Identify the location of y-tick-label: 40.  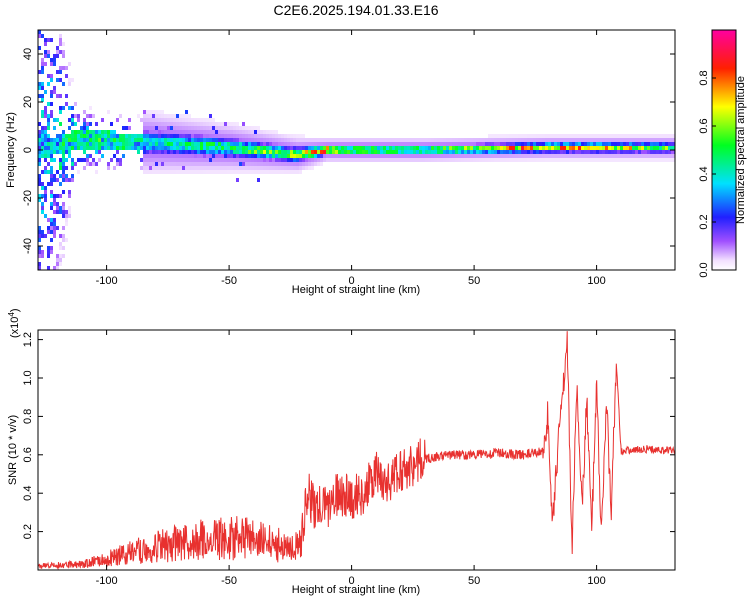
(28, 54).